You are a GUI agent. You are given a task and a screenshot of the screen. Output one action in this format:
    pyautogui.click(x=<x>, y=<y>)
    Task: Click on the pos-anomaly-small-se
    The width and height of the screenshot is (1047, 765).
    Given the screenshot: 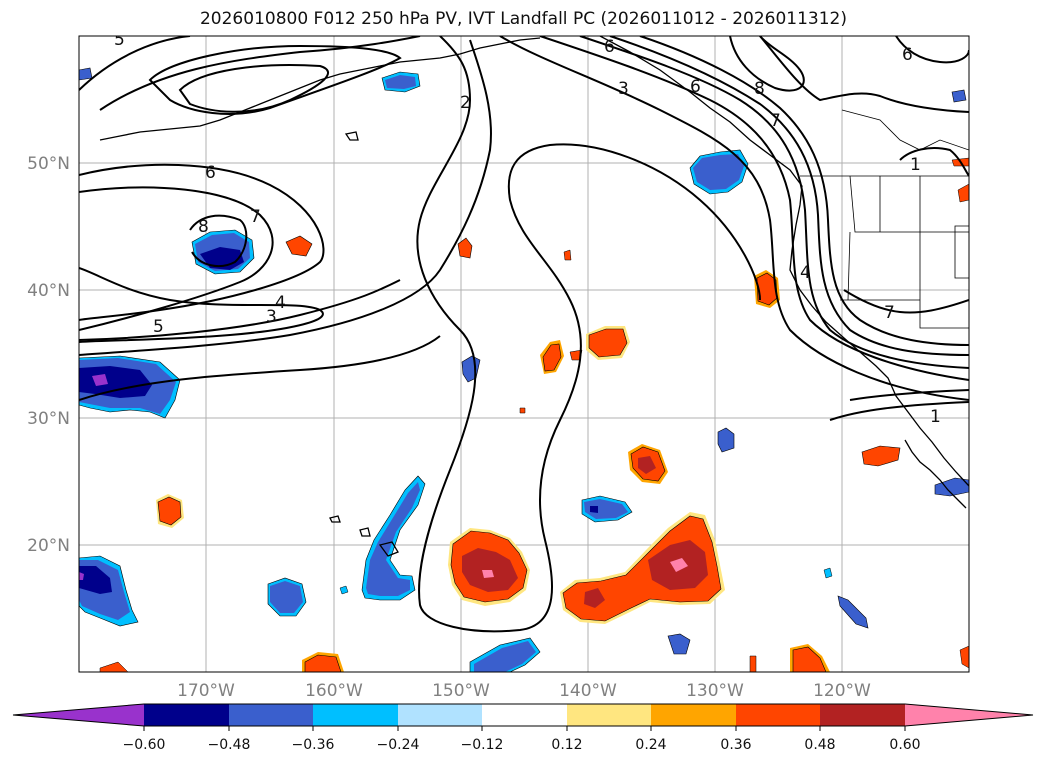 What is the action you would take?
    pyautogui.click(x=964, y=657)
    